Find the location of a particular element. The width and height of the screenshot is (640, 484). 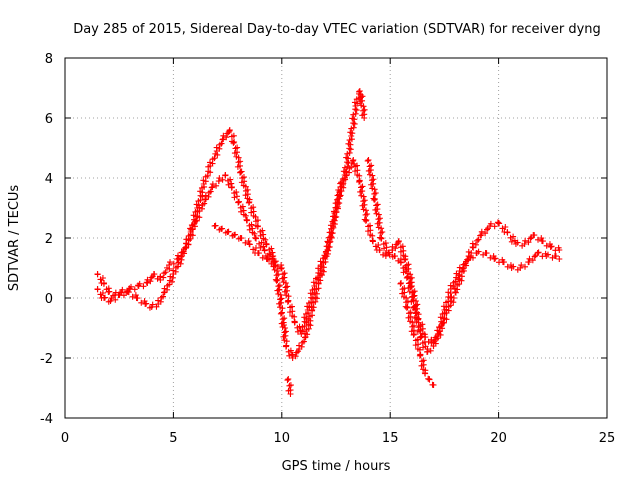

y-tick-label: 2 is located at coordinates (49, 239).